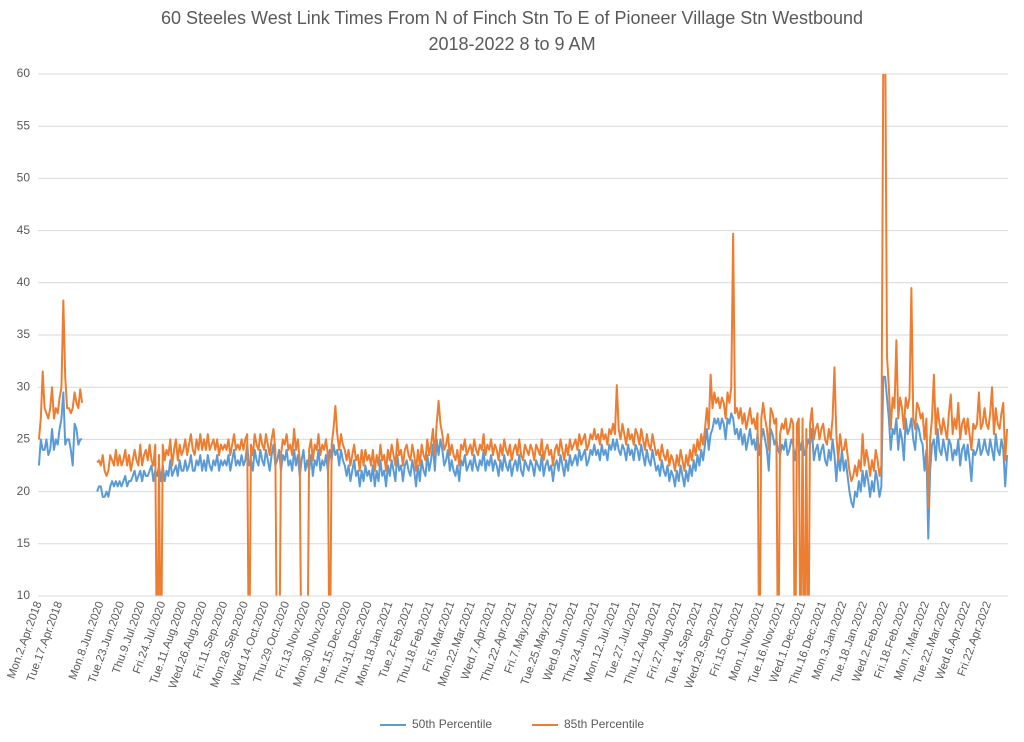 The height and width of the screenshot is (742, 1024). I want to click on legend: 50th Percentile 85th Percentile, so click(512, 724).